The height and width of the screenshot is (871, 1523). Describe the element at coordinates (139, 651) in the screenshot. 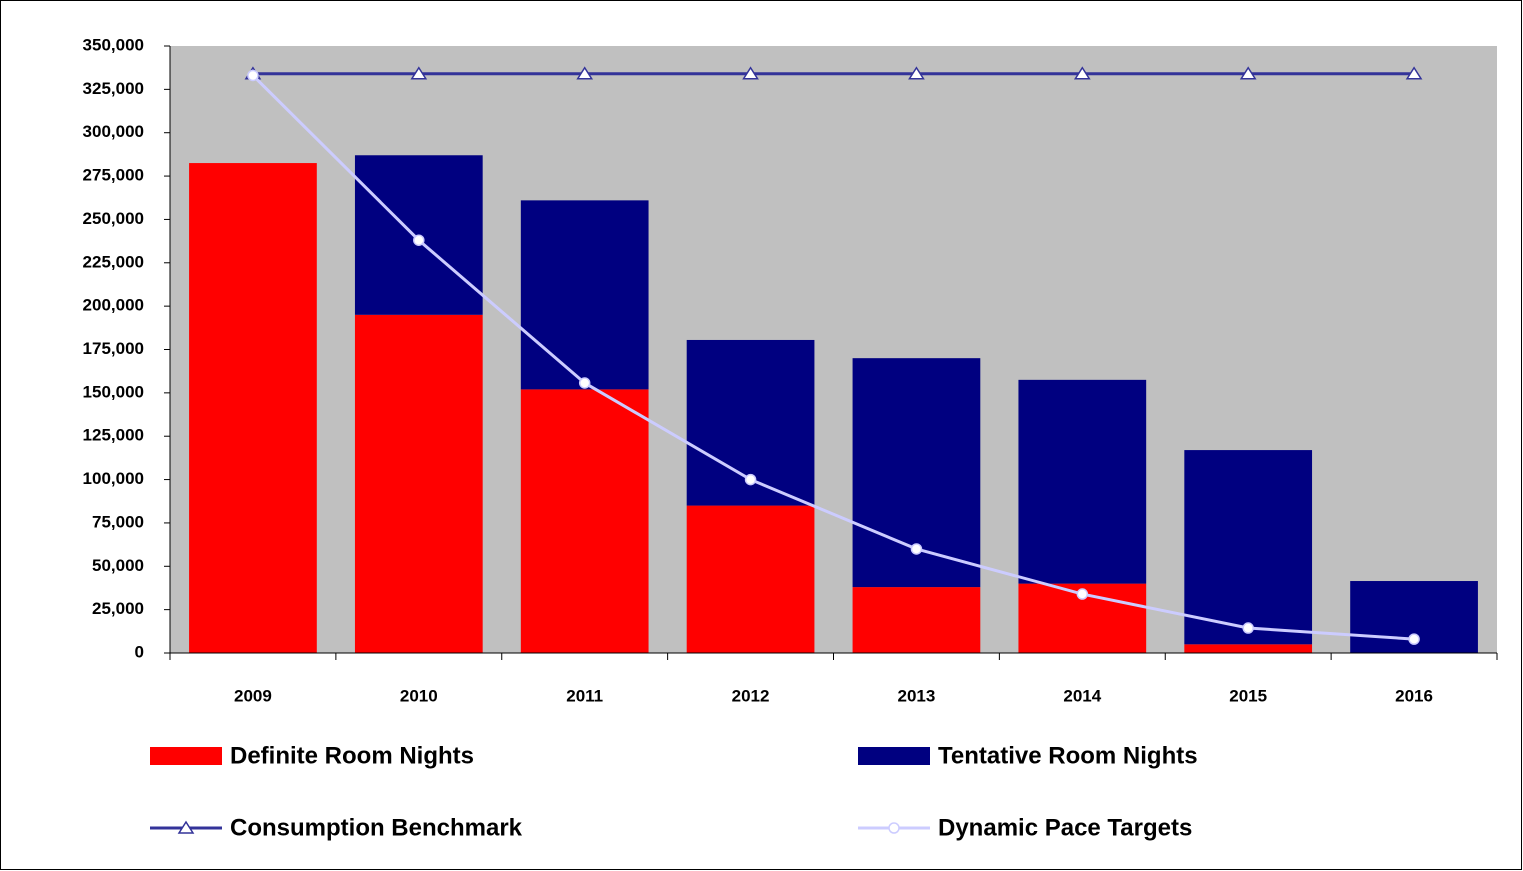

I see `y-tick-label: 0` at that location.